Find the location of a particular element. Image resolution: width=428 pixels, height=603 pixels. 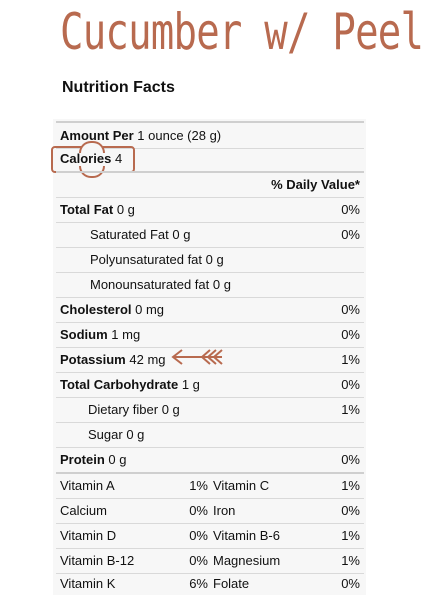

vitamin-right-name: Vitamin C is located at coordinates (241, 485).